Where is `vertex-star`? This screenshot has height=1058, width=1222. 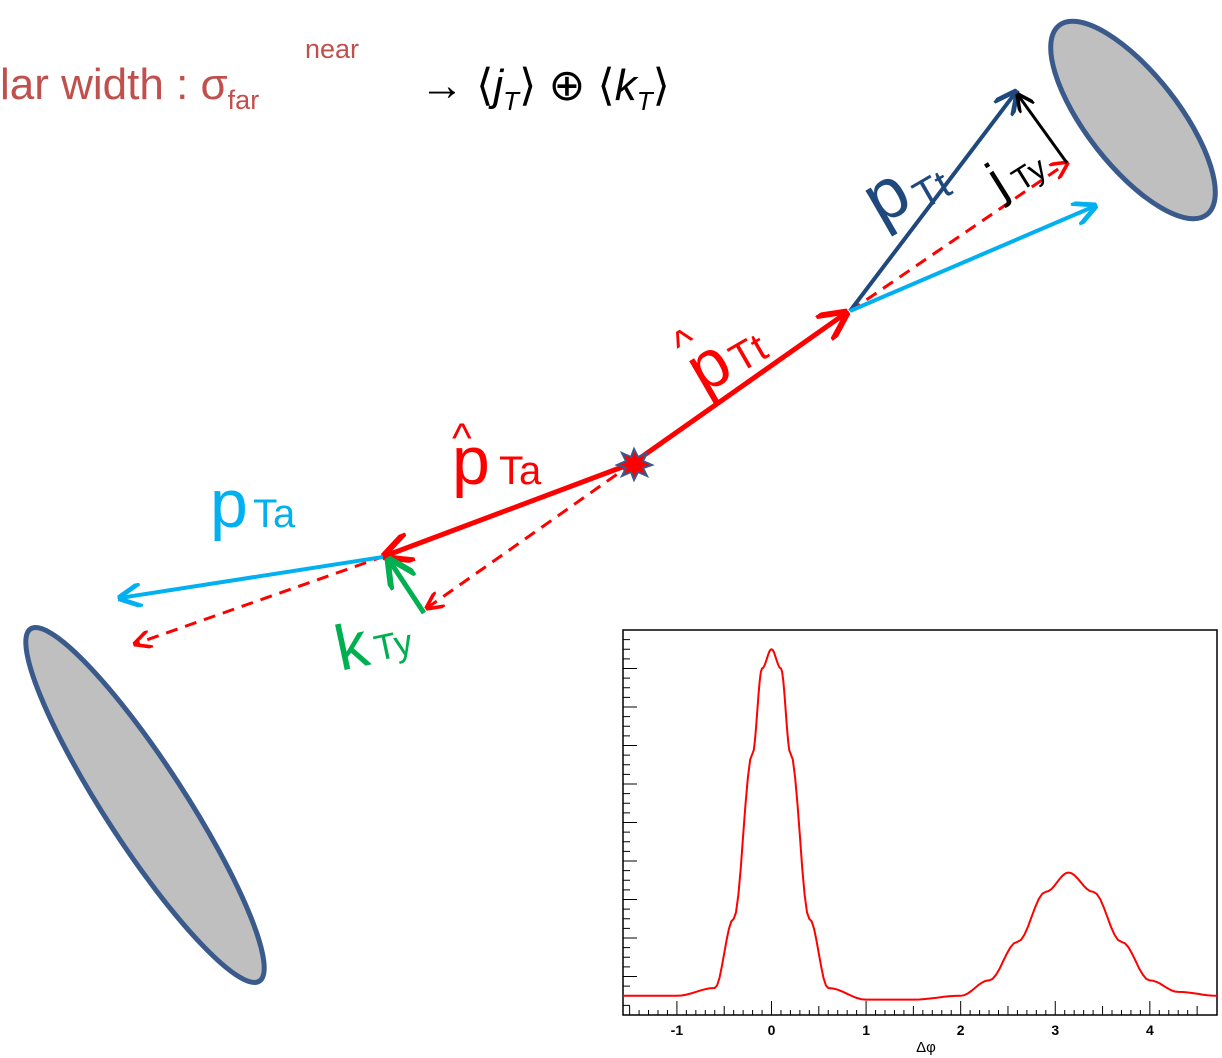 vertex-star is located at coordinates (634, 464).